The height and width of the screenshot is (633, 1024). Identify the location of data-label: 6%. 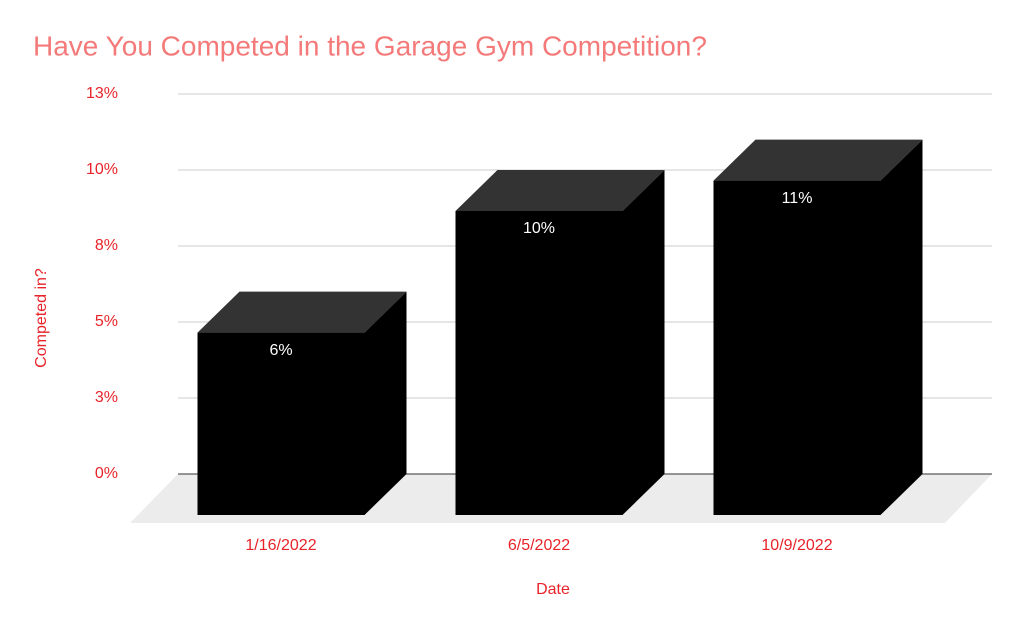
(280, 350).